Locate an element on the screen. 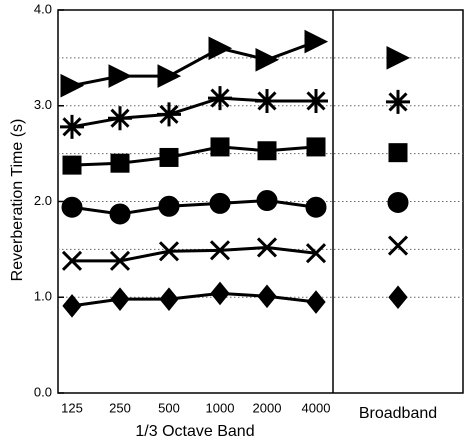 The image size is (474, 445). y-tick-label: 3.0 is located at coordinates (43, 104).